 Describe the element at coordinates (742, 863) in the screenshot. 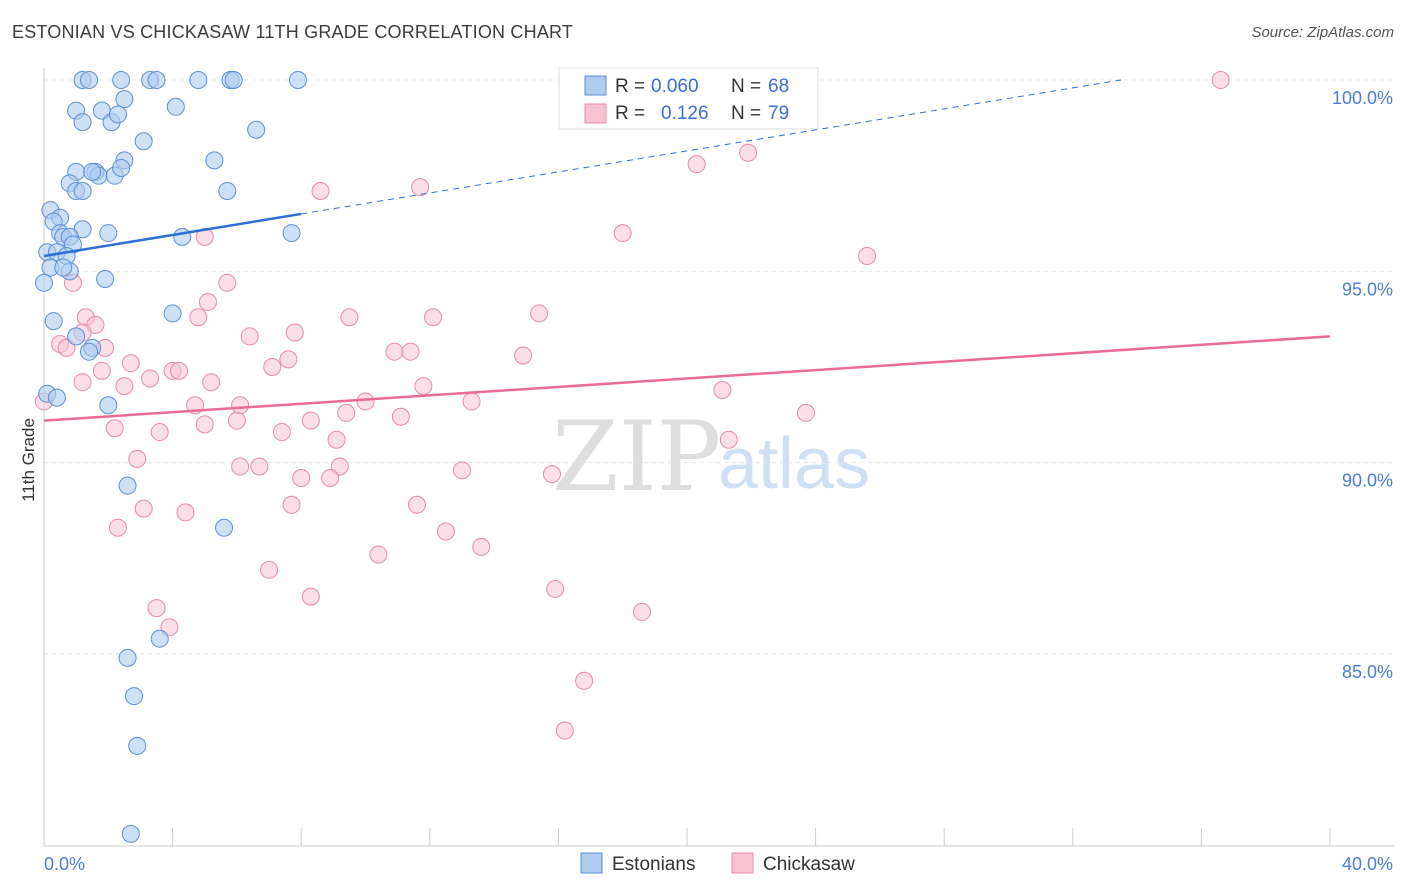

I see `bottom-legend-swatch-chickasaw` at that location.